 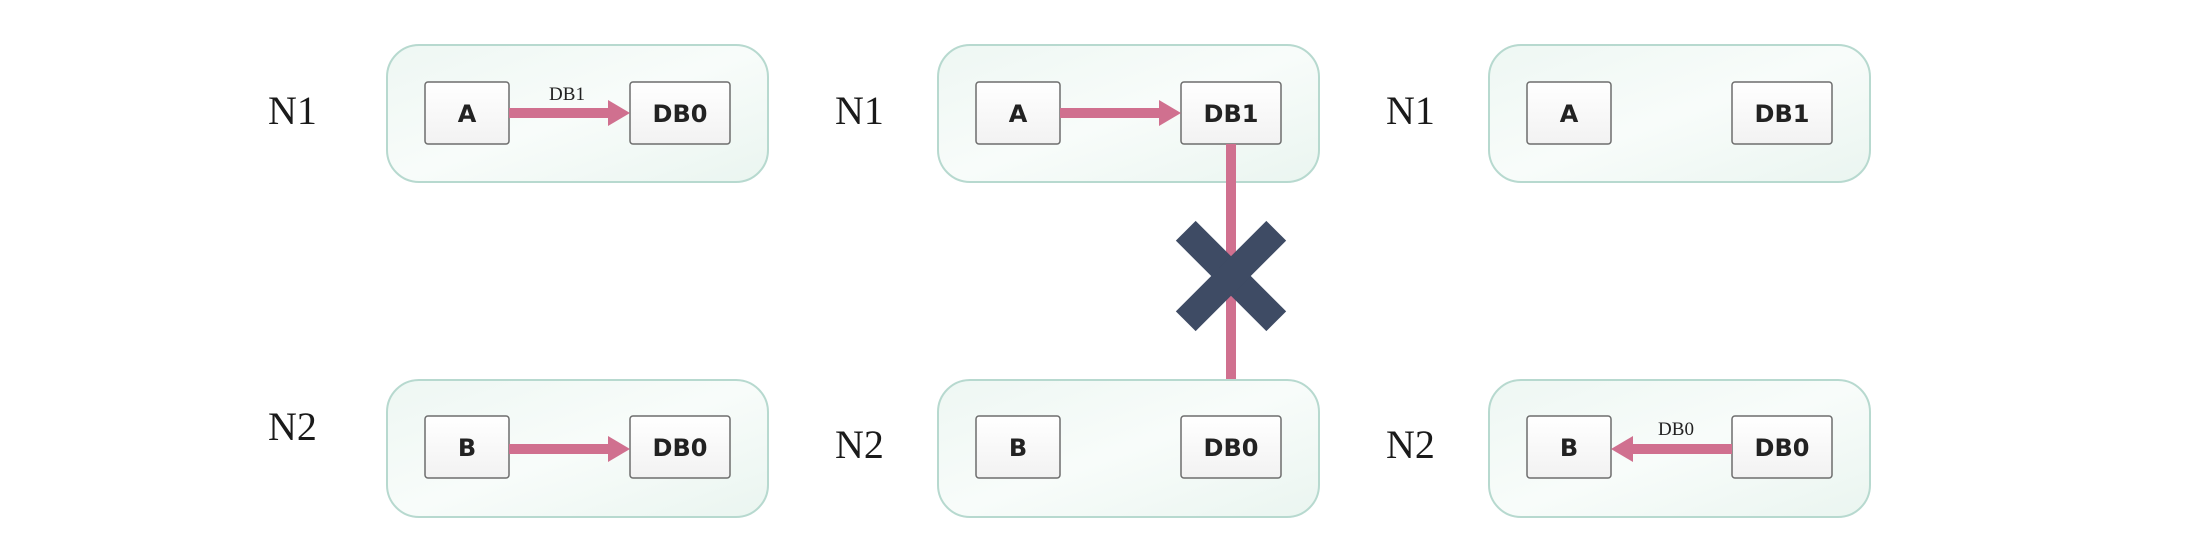 I want to click on database-box-db1, so click(x=1782, y=113).